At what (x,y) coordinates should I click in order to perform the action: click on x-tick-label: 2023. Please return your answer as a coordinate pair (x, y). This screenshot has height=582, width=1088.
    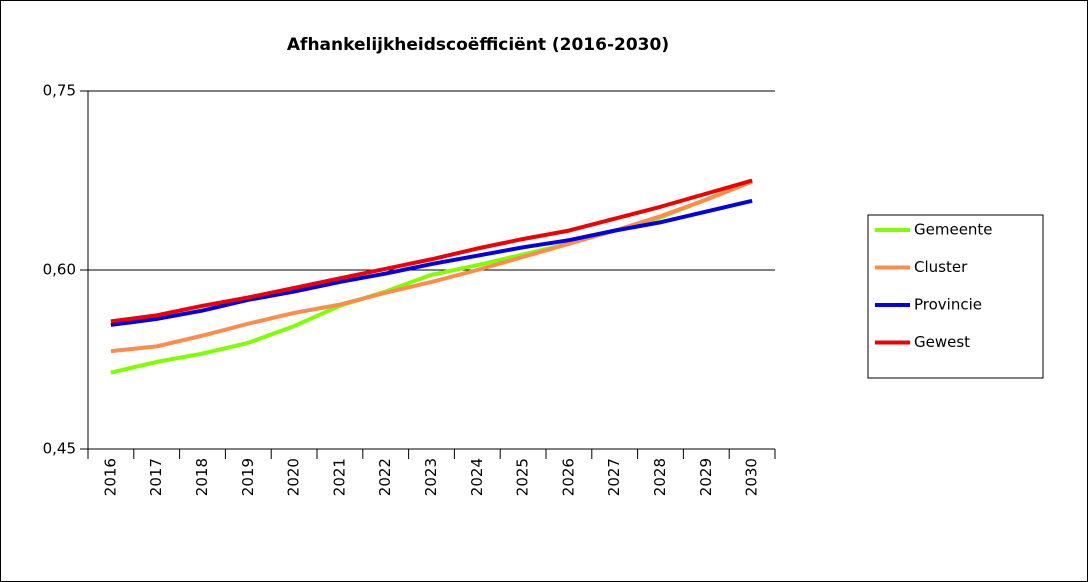
    Looking at the image, I should click on (431, 477).